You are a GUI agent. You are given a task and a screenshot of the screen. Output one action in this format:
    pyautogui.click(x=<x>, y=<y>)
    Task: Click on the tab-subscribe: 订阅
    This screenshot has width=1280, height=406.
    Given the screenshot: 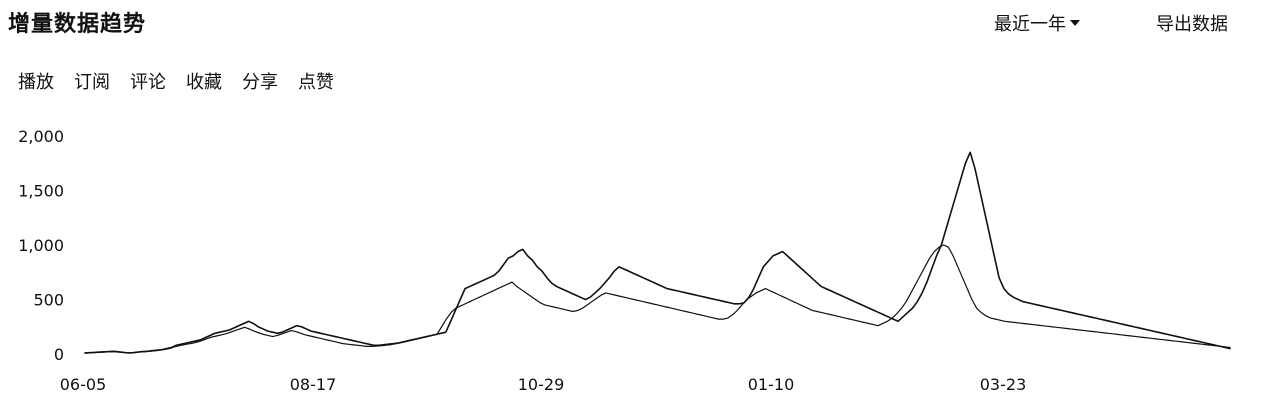 What is the action you would take?
    pyautogui.click(x=92, y=82)
    